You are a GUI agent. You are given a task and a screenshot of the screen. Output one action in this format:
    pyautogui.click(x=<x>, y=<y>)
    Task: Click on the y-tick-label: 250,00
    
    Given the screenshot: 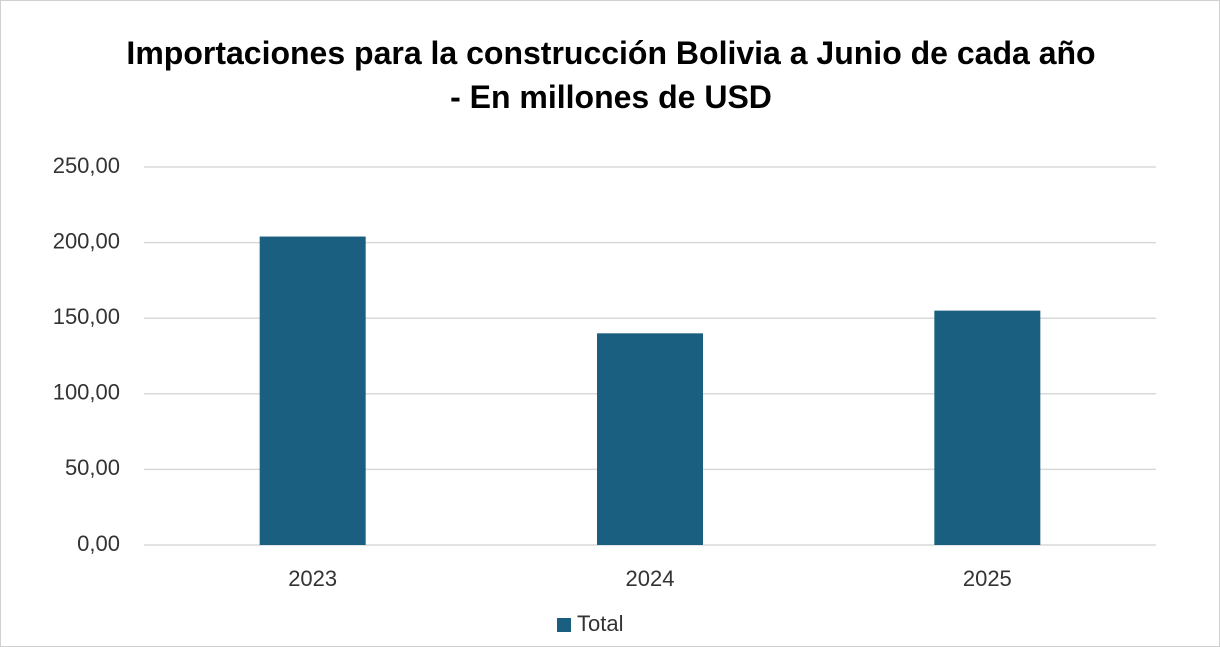 What is the action you would take?
    pyautogui.click(x=86, y=165)
    